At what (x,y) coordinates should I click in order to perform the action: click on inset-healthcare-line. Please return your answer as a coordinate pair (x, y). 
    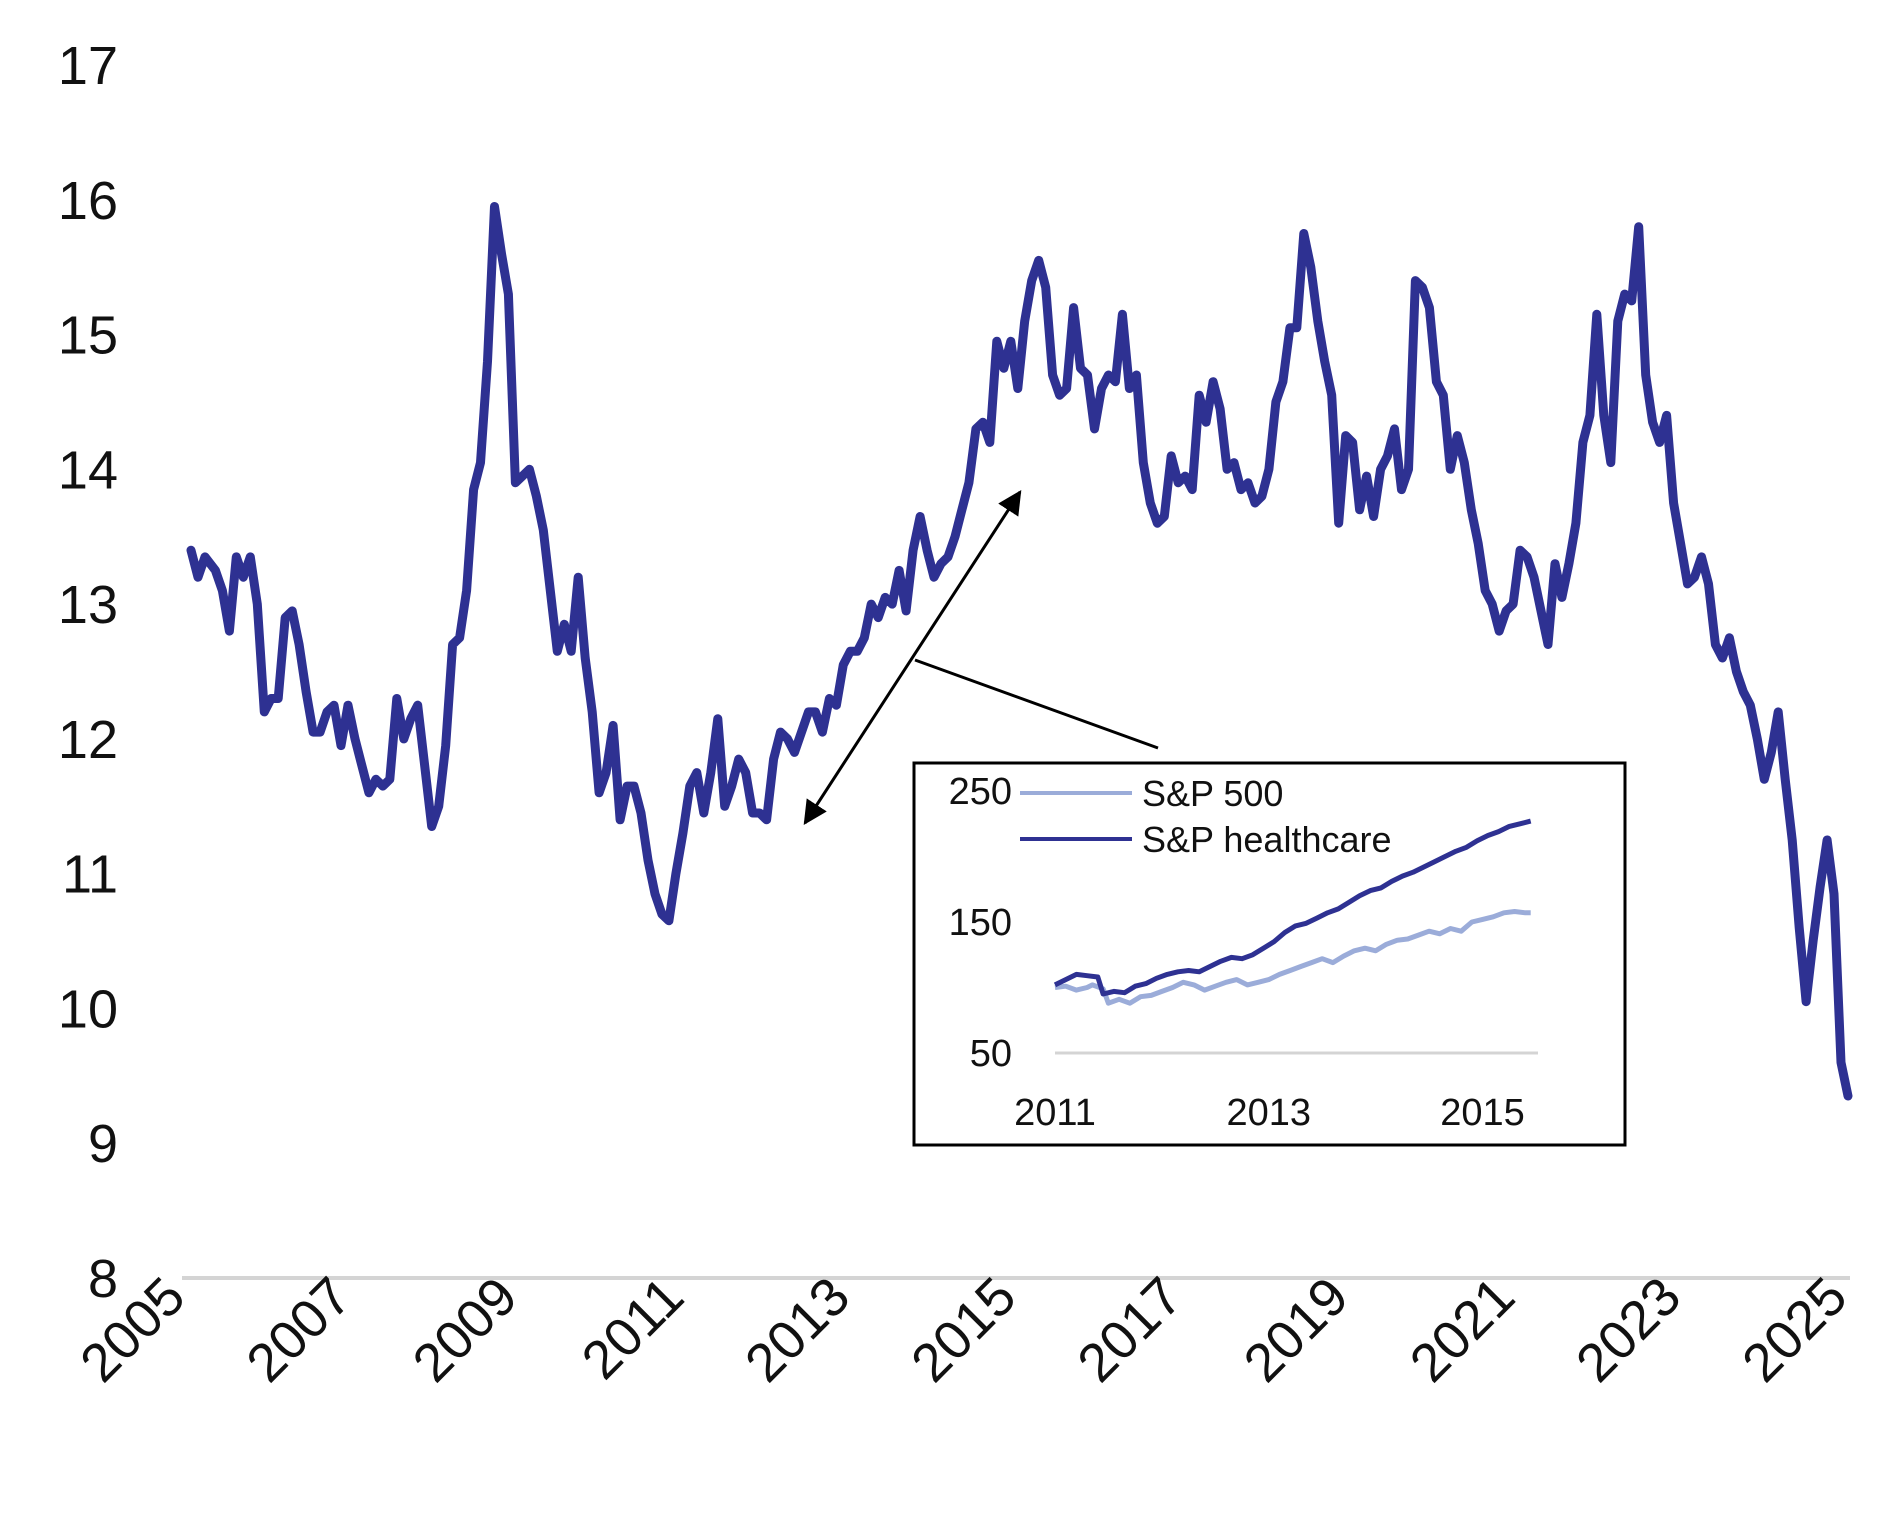
    Looking at the image, I should click on (1292, 907).